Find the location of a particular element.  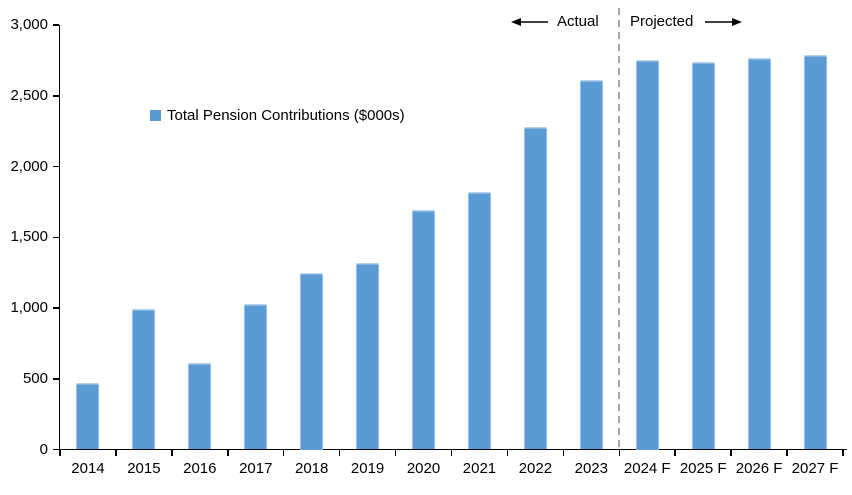

y-axis-tick-label: 1,500 is located at coordinates (29, 237).